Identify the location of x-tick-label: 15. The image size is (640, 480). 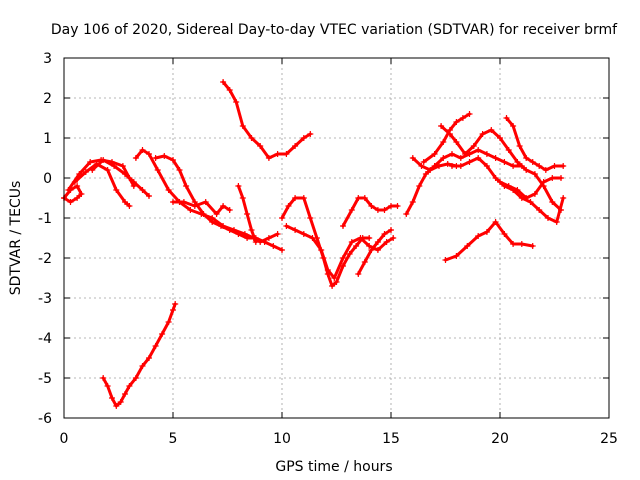
(391, 439).